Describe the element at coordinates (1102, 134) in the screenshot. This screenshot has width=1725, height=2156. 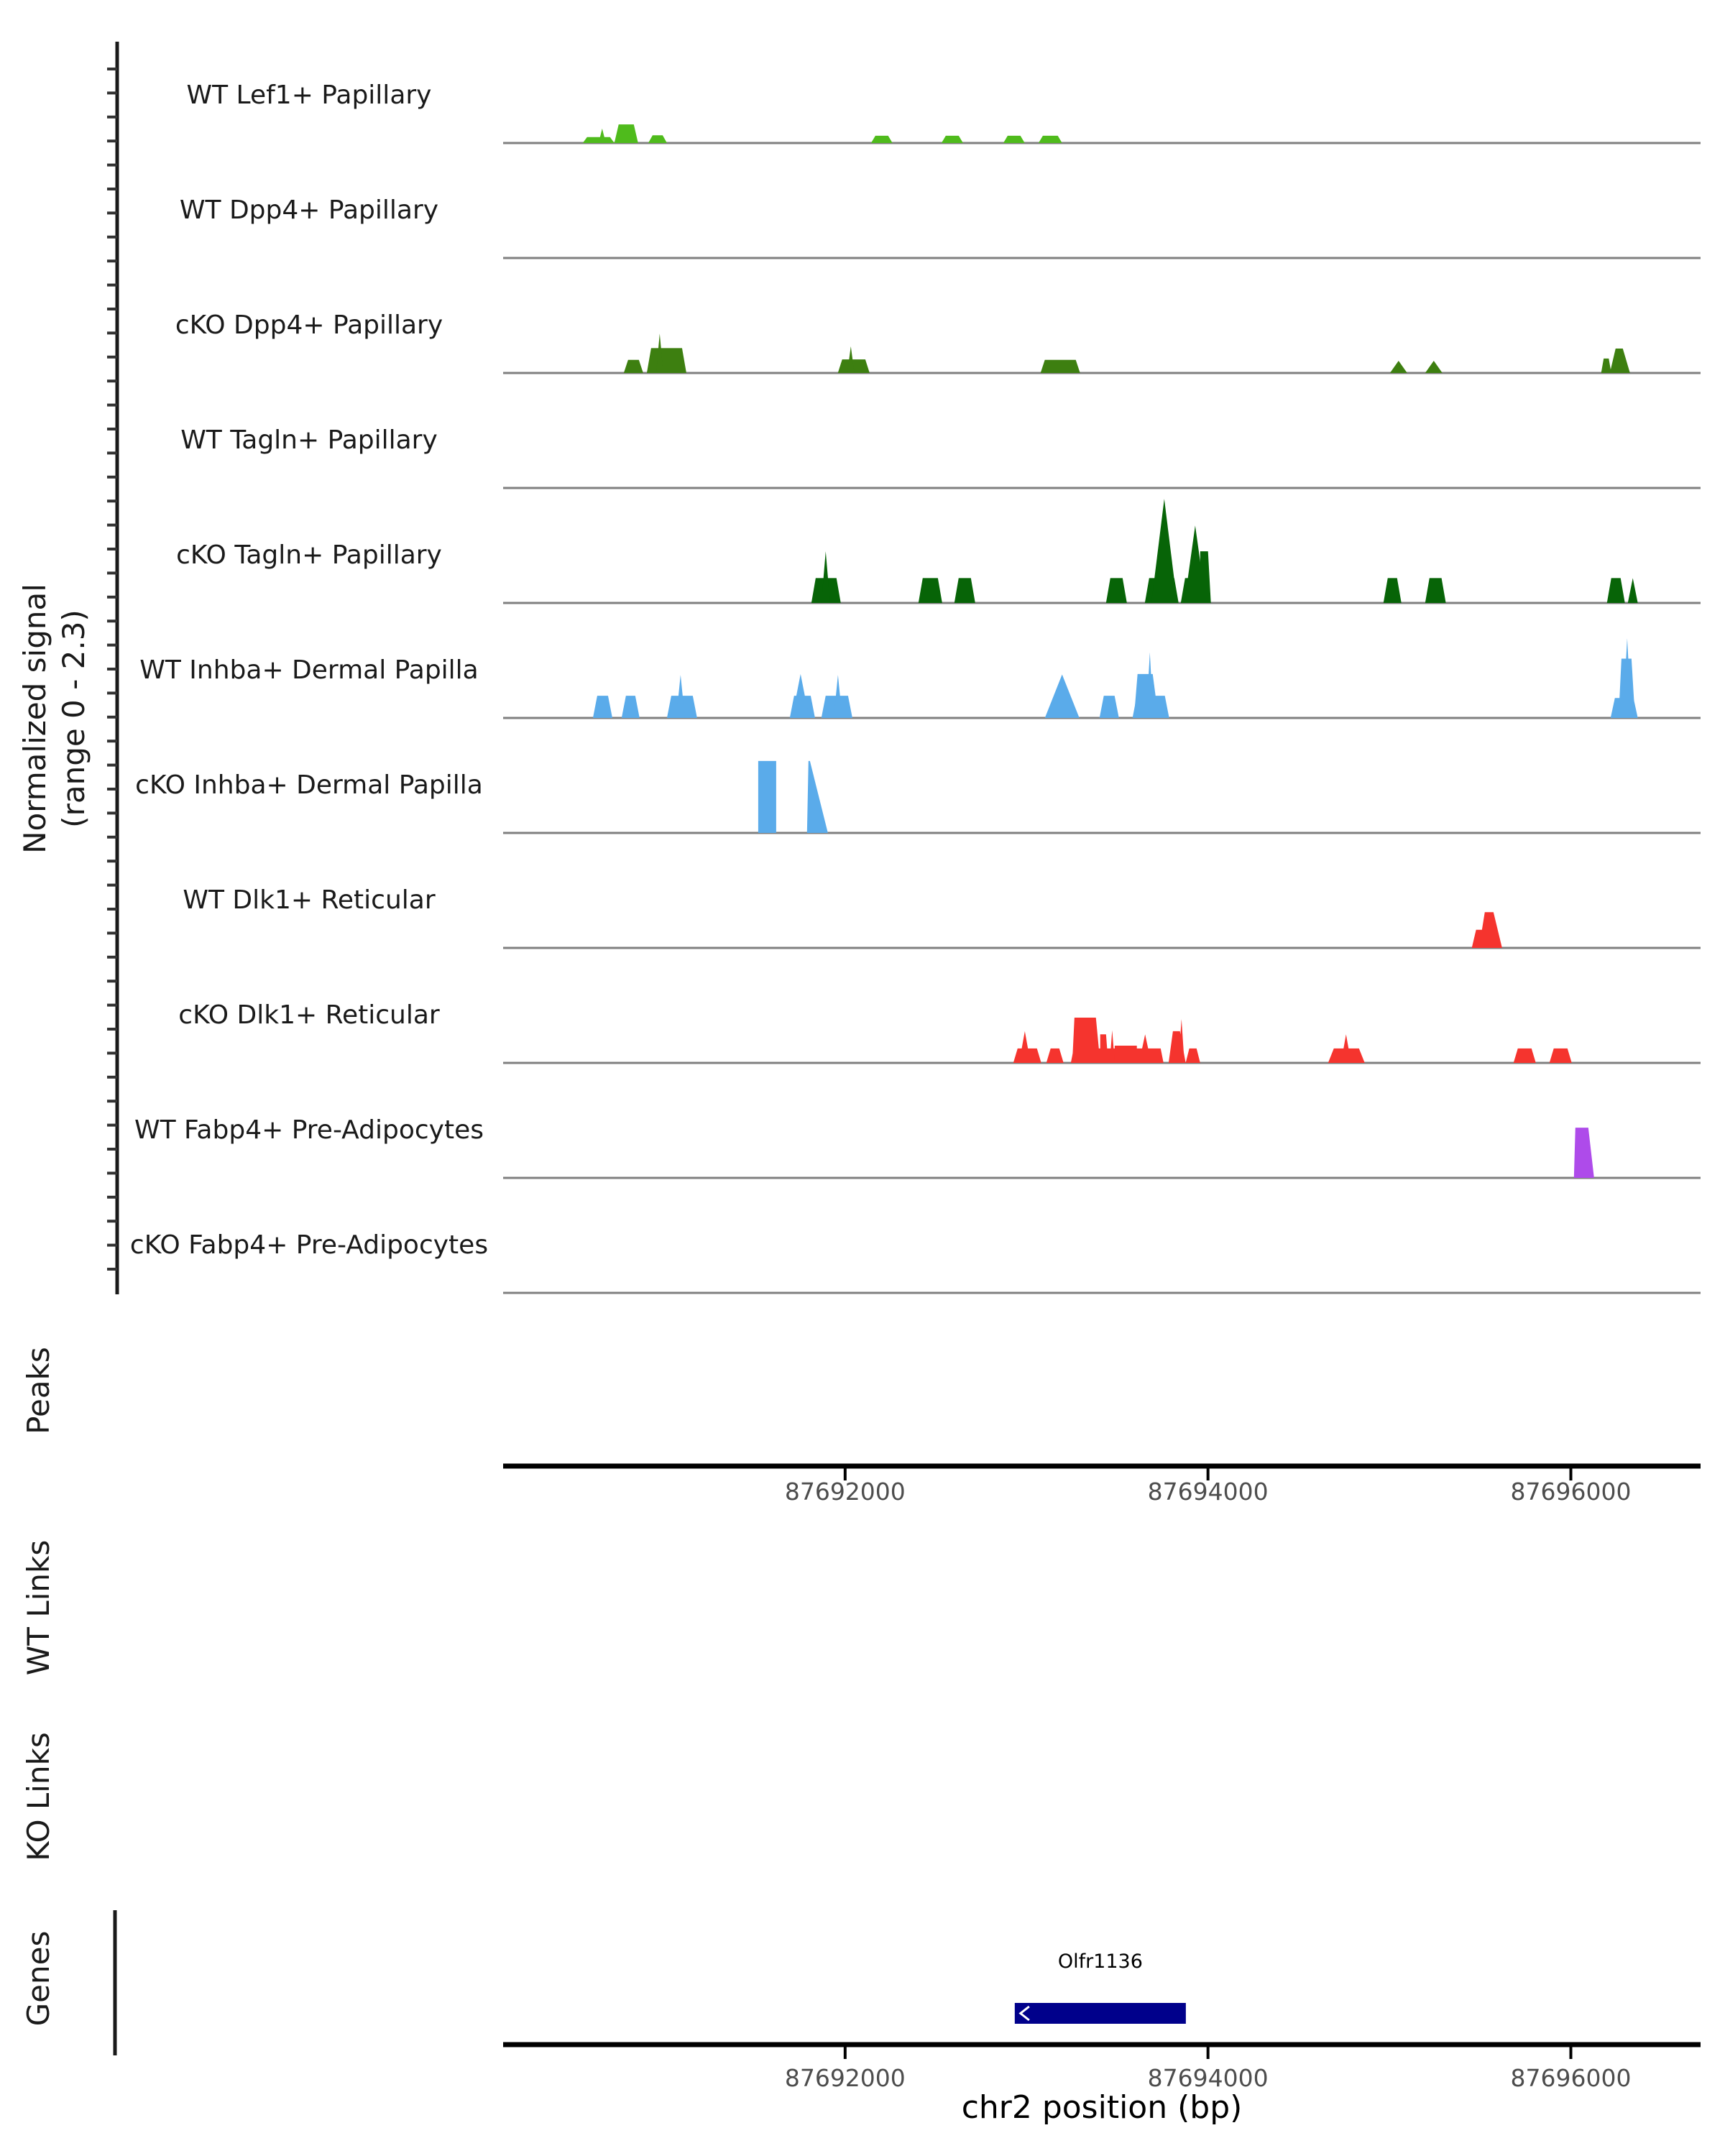
I see `signal-track-wt-lef1-papillary` at that location.